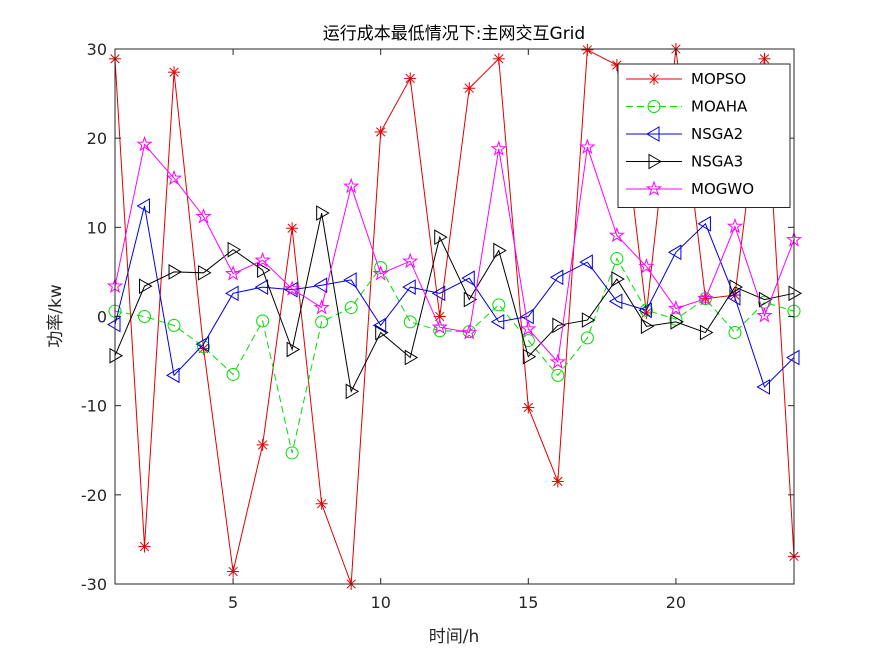  Describe the element at coordinates (97, 138) in the screenshot. I see `y-tick-label: 20` at that location.